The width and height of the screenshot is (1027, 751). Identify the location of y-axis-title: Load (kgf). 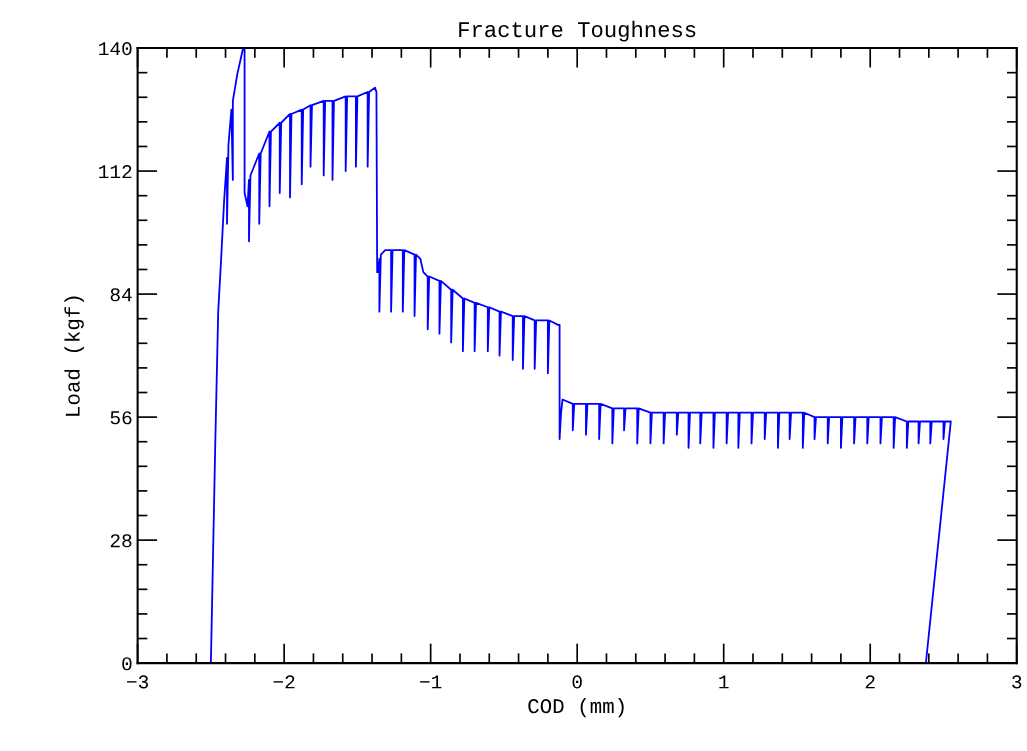
(74, 356).